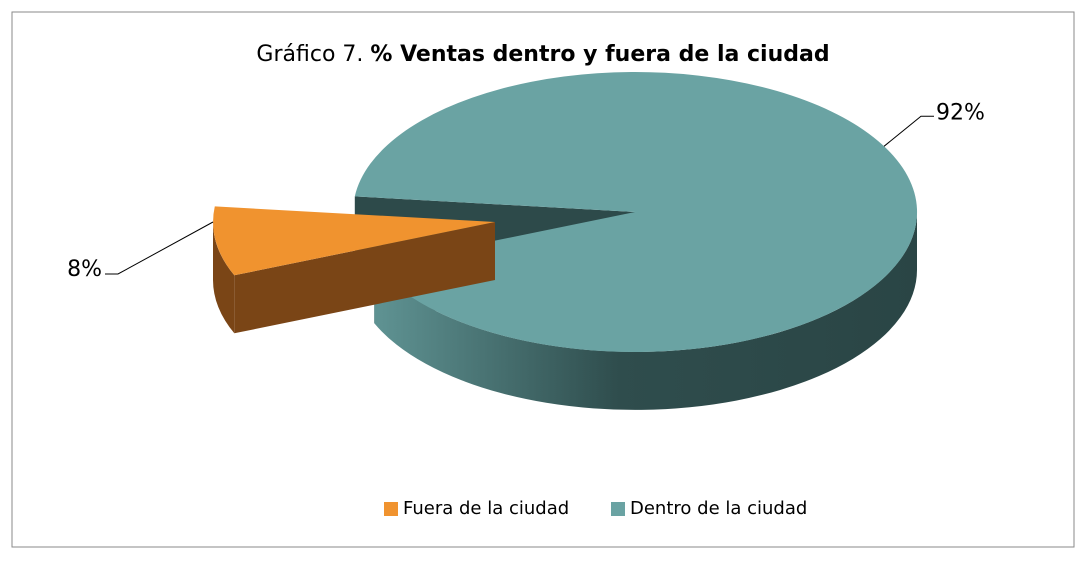 The height and width of the screenshot is (563, 1086). What do you see at coordinates (718, 508) in the screenshot?
I see `legend-label: Dentro de la ciudad` at bounding box center [718, 508].